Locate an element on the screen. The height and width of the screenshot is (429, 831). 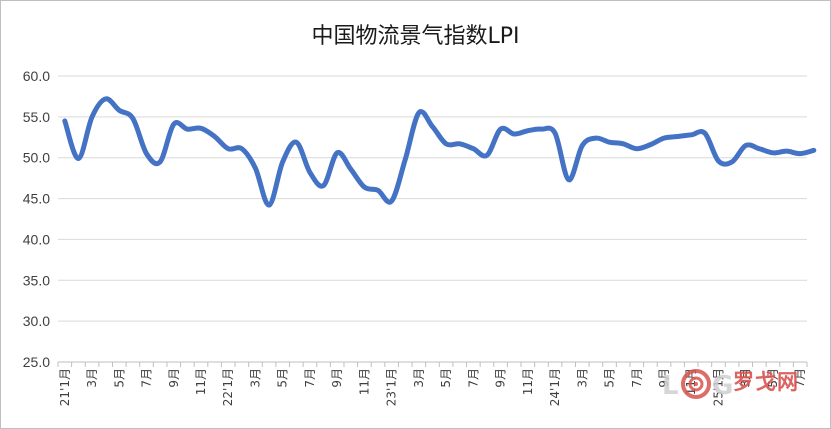
y-tick-label: 40.0 is located at coordinates (36, 239).